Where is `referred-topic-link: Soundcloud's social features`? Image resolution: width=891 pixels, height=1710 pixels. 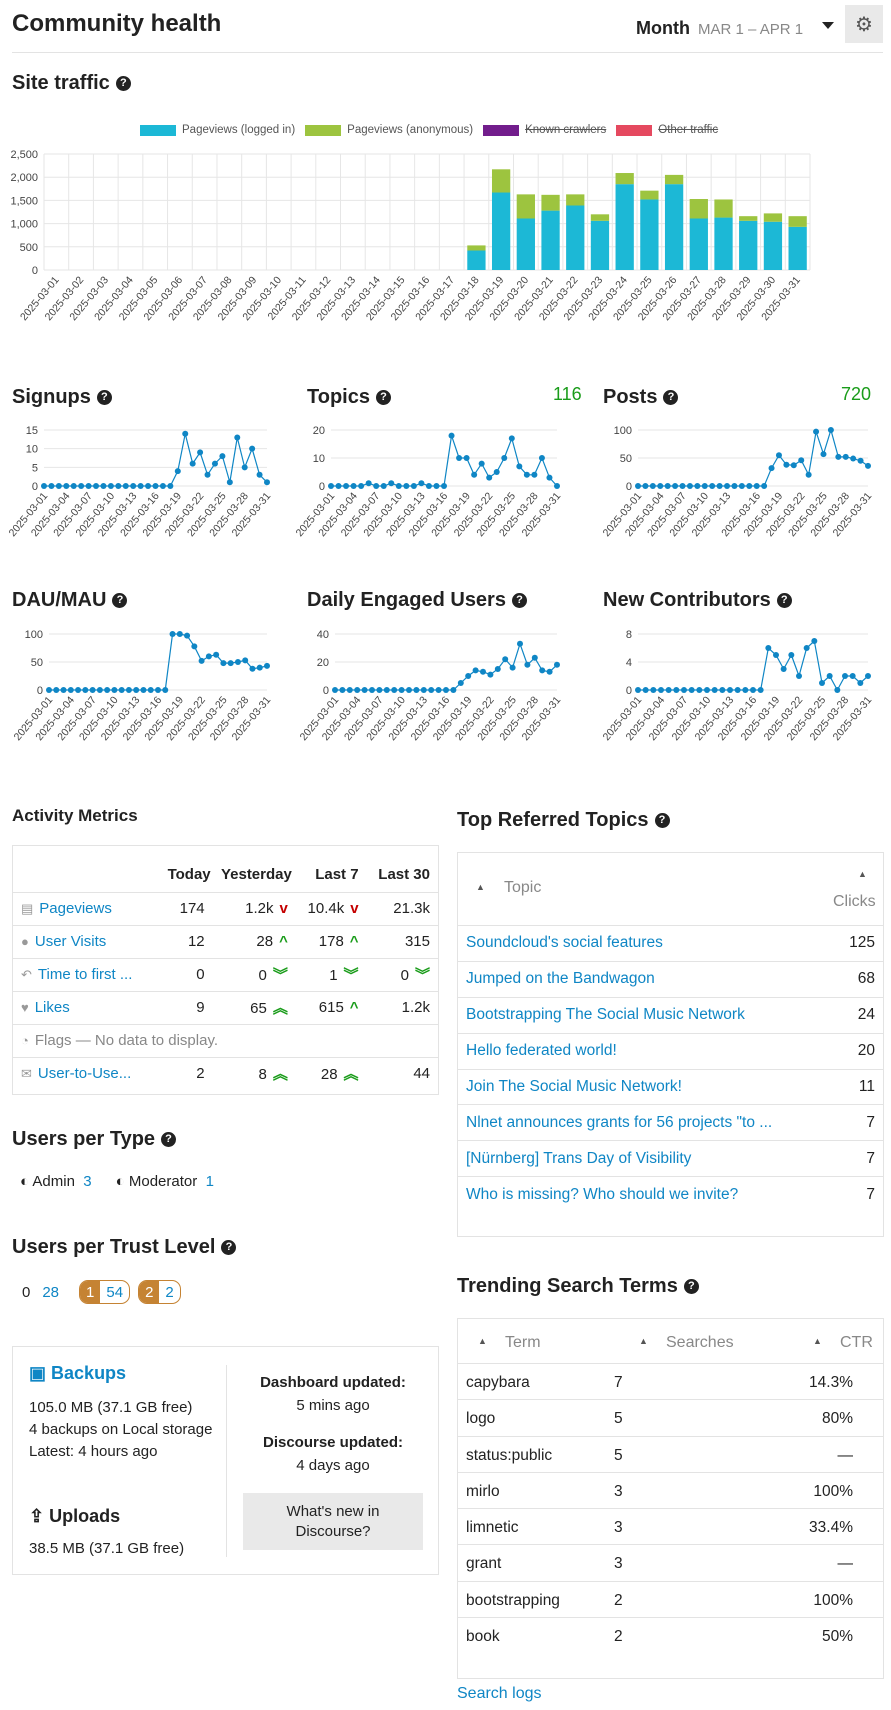 referred-topic-link: Soundcloud's social features is located at coordinates (564, 943).